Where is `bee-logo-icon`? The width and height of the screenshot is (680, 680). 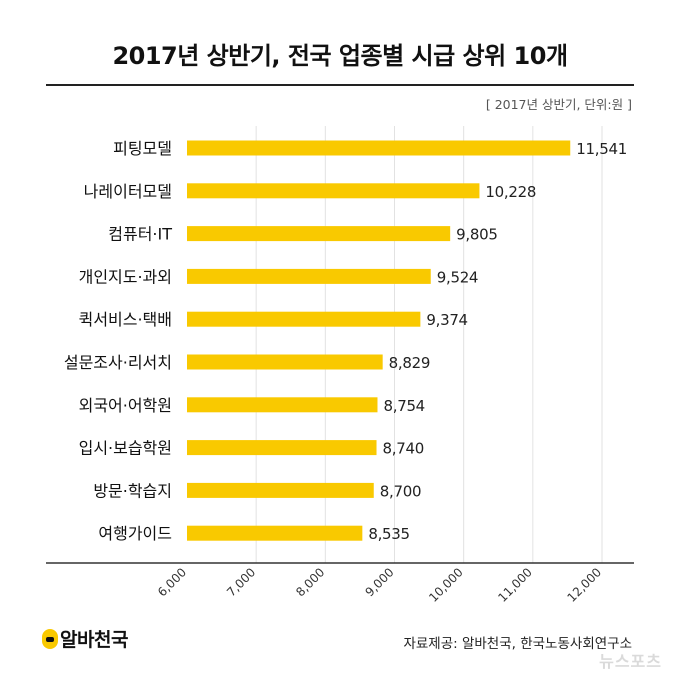
bee-logo-icon is located at coordinates (50, 638).